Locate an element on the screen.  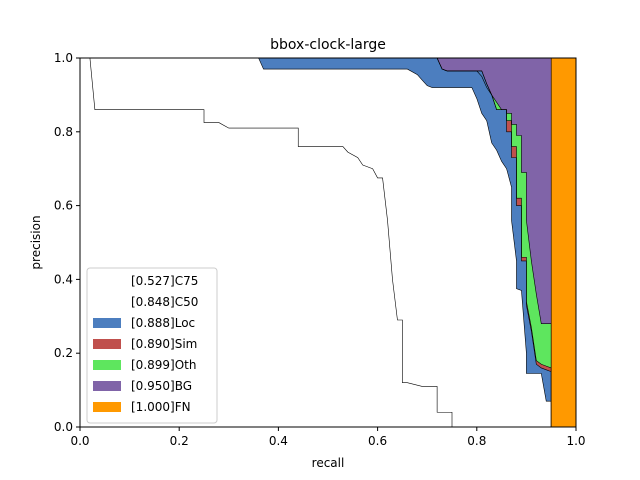
legend-swatch-0-527-c75 is located at coordinates (107, 281).